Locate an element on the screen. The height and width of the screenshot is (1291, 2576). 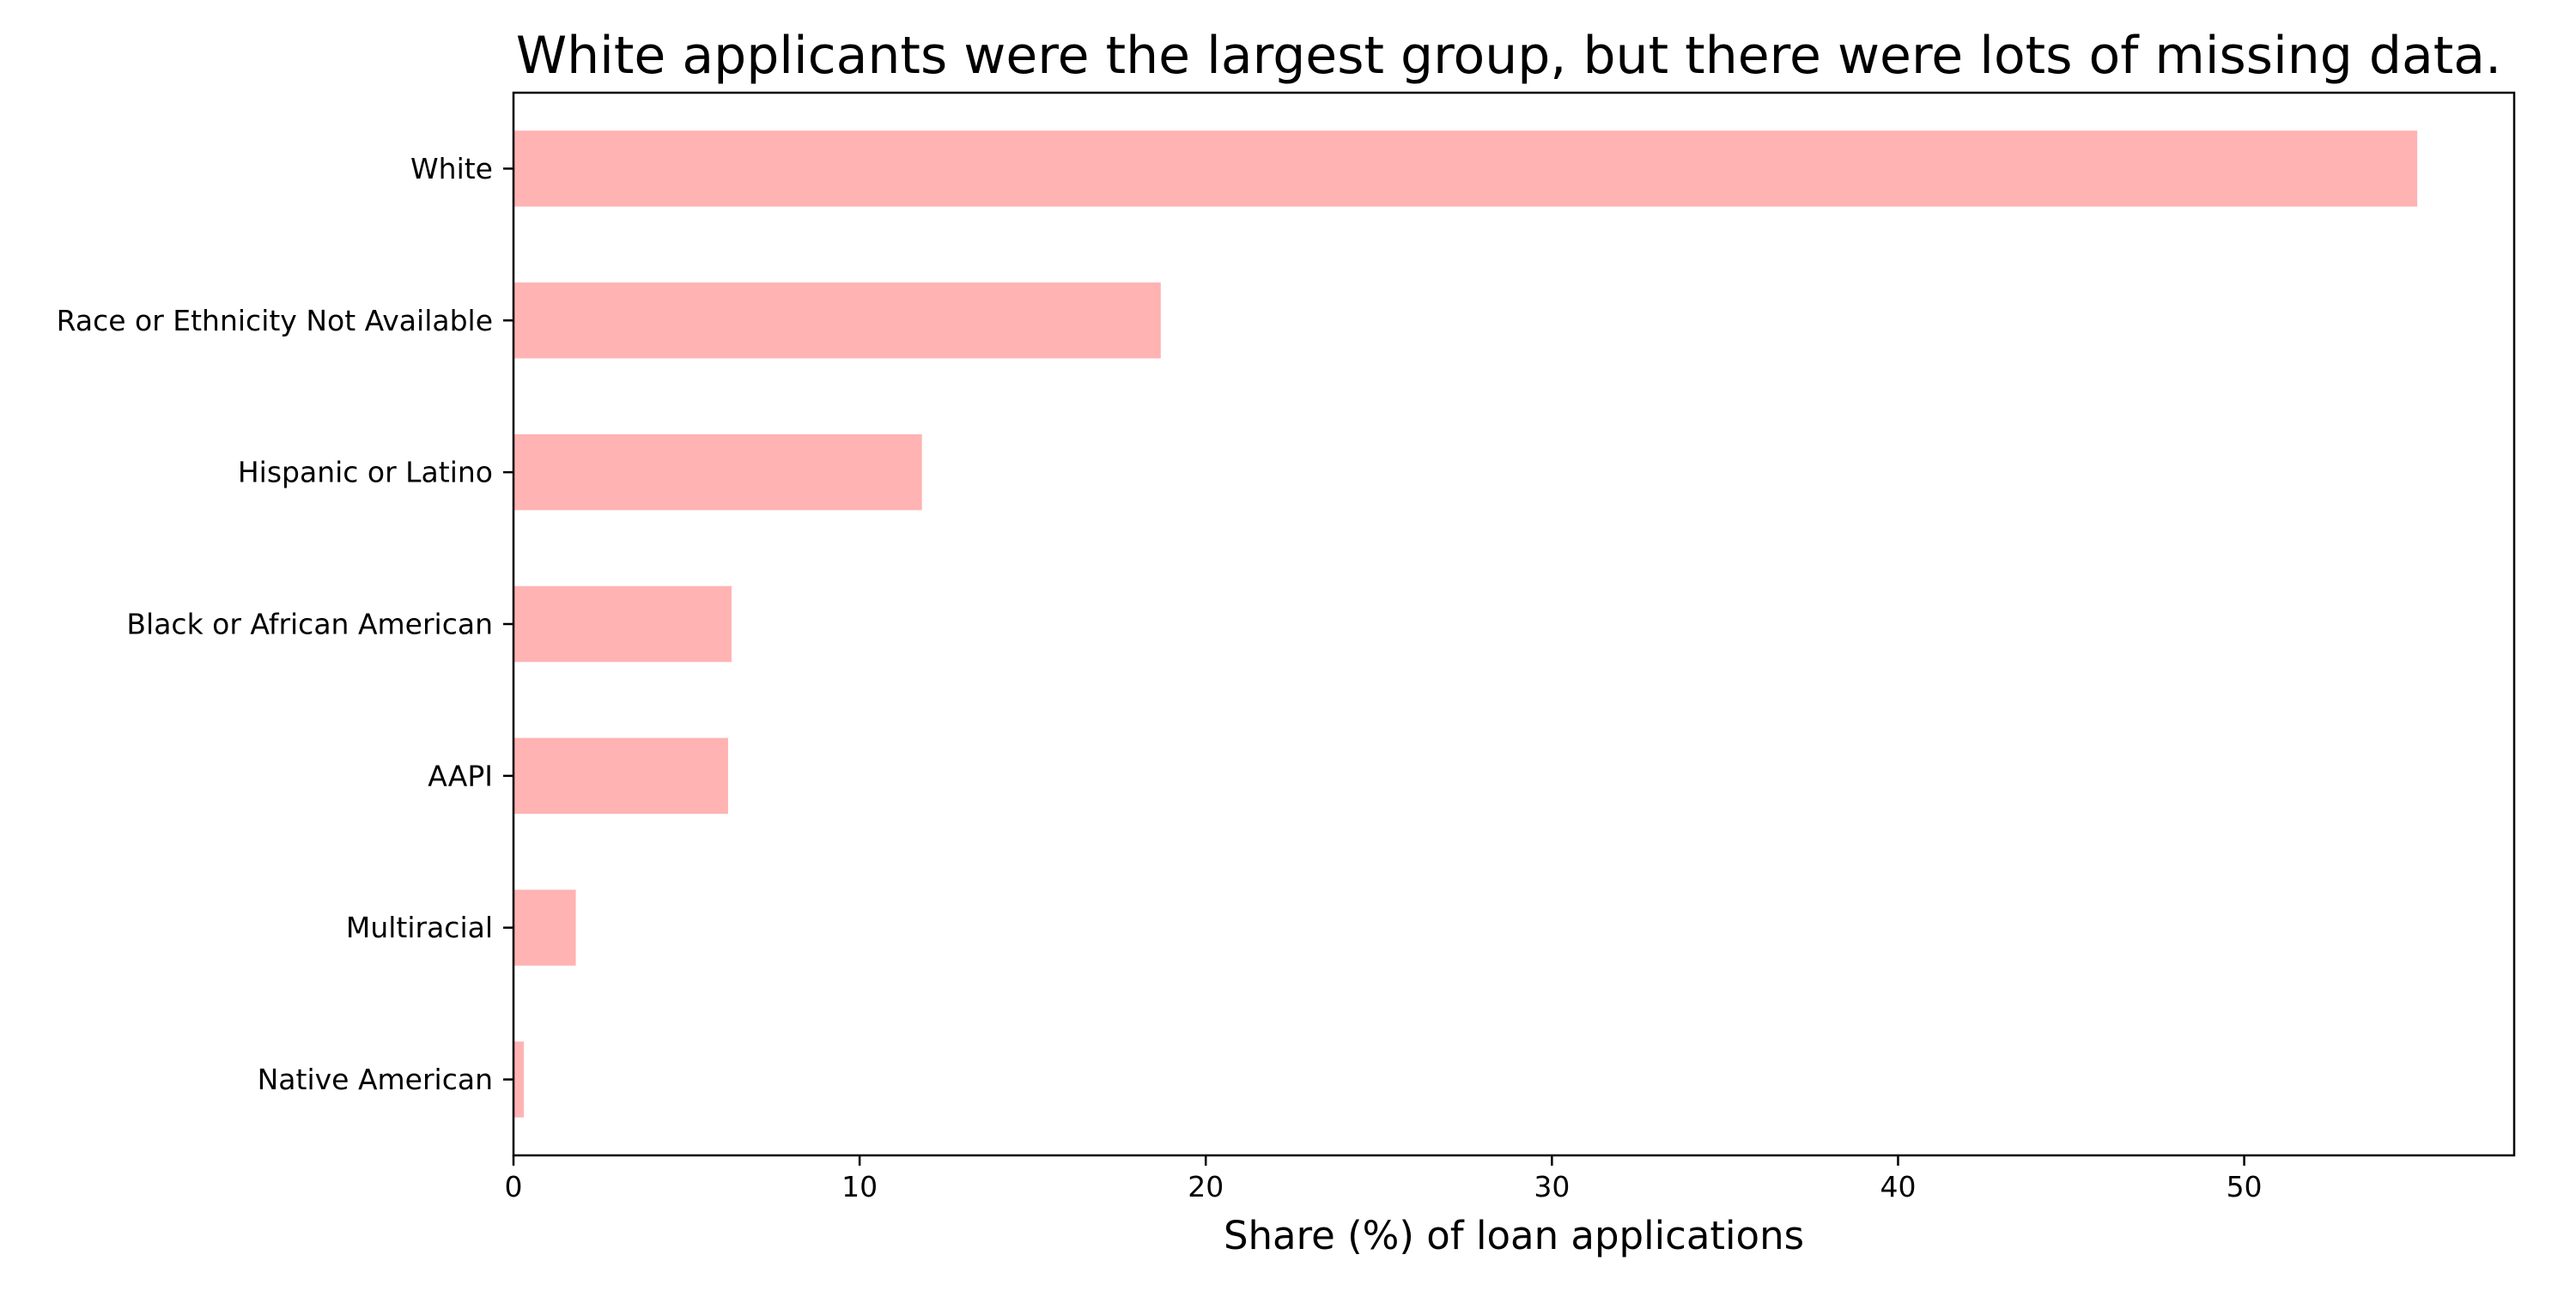
x-tick-label: 0 is located at coordinates (514, 1187).